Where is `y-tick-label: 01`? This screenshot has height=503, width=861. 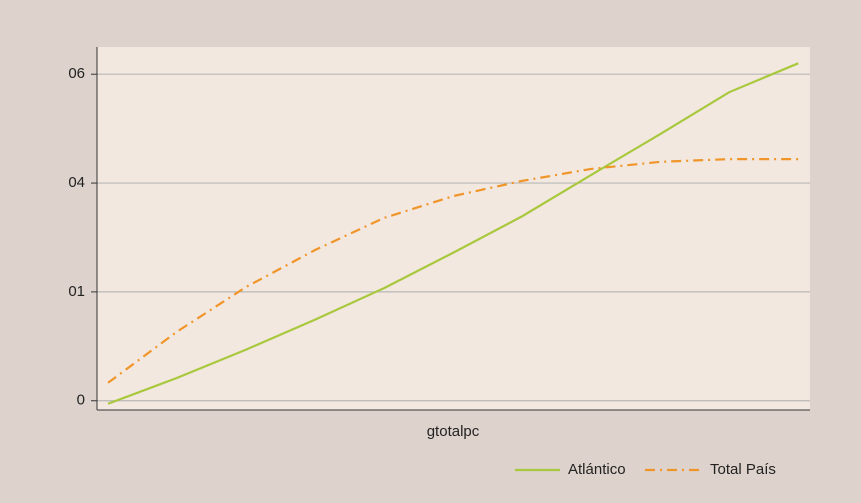
y-tick-label: 01 is located at coordinates (76, 291).